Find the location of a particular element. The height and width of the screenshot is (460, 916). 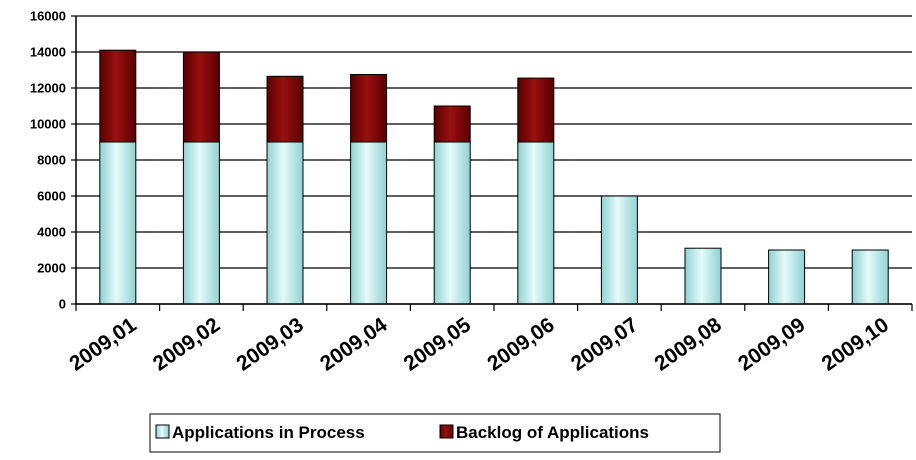

x-tick-label: 2009,02 is located at coordinates (186, 344).